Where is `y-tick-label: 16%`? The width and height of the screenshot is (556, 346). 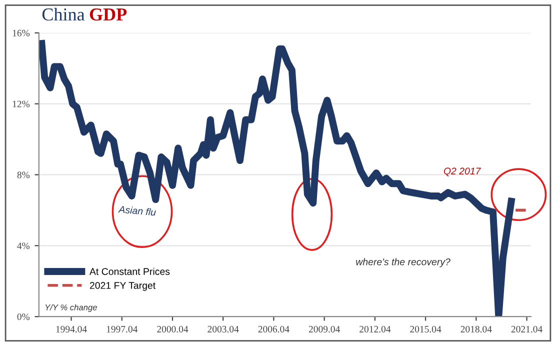
y-tick-label: 16% is located at coordinates (21, 33).